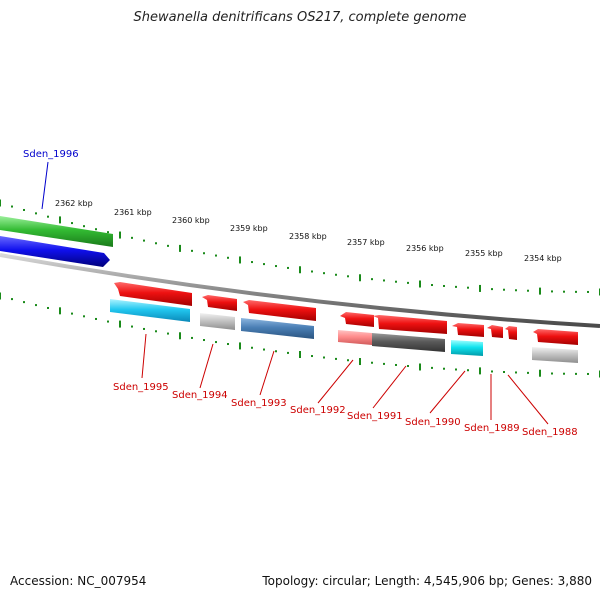  What do you see at coordinates (484, 253) in the screenshot?
I see `scale-label: 2355 kbp` at bounding box center [484, 253].